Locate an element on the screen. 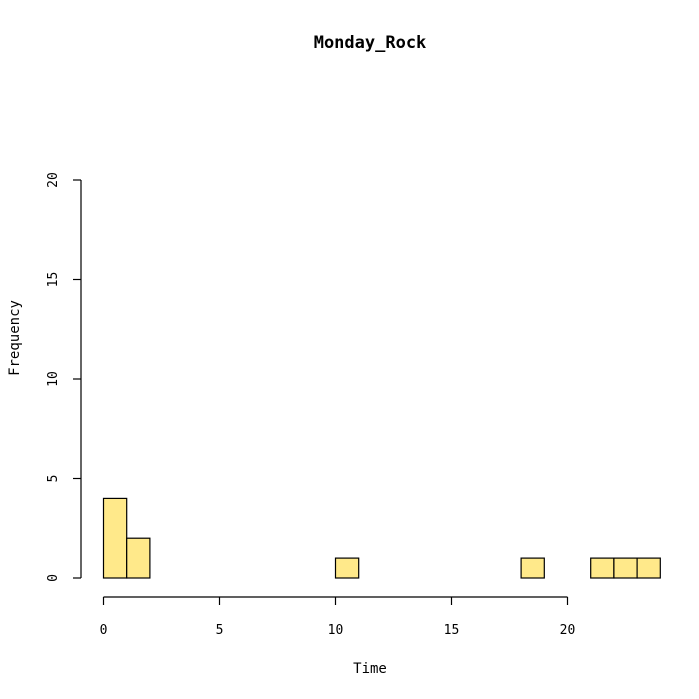  x-tick-label: 10 is located at coordinates (336, 630).